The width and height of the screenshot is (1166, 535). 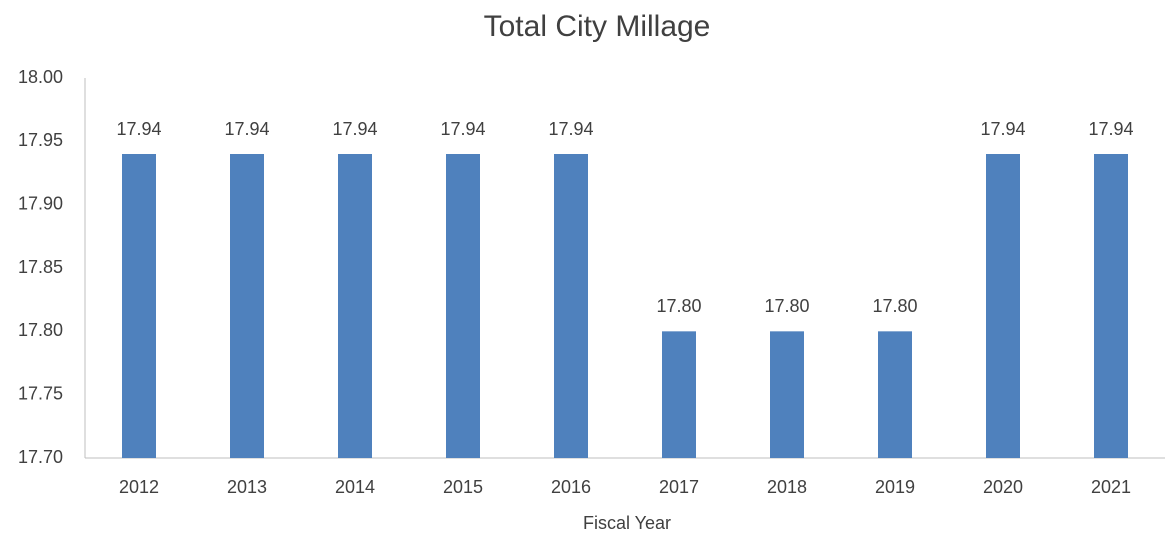 What do you see at coordinates (247, 487) in the screenshot?
I see `x-tick-label: 2013` at bounding box center [247, 487].